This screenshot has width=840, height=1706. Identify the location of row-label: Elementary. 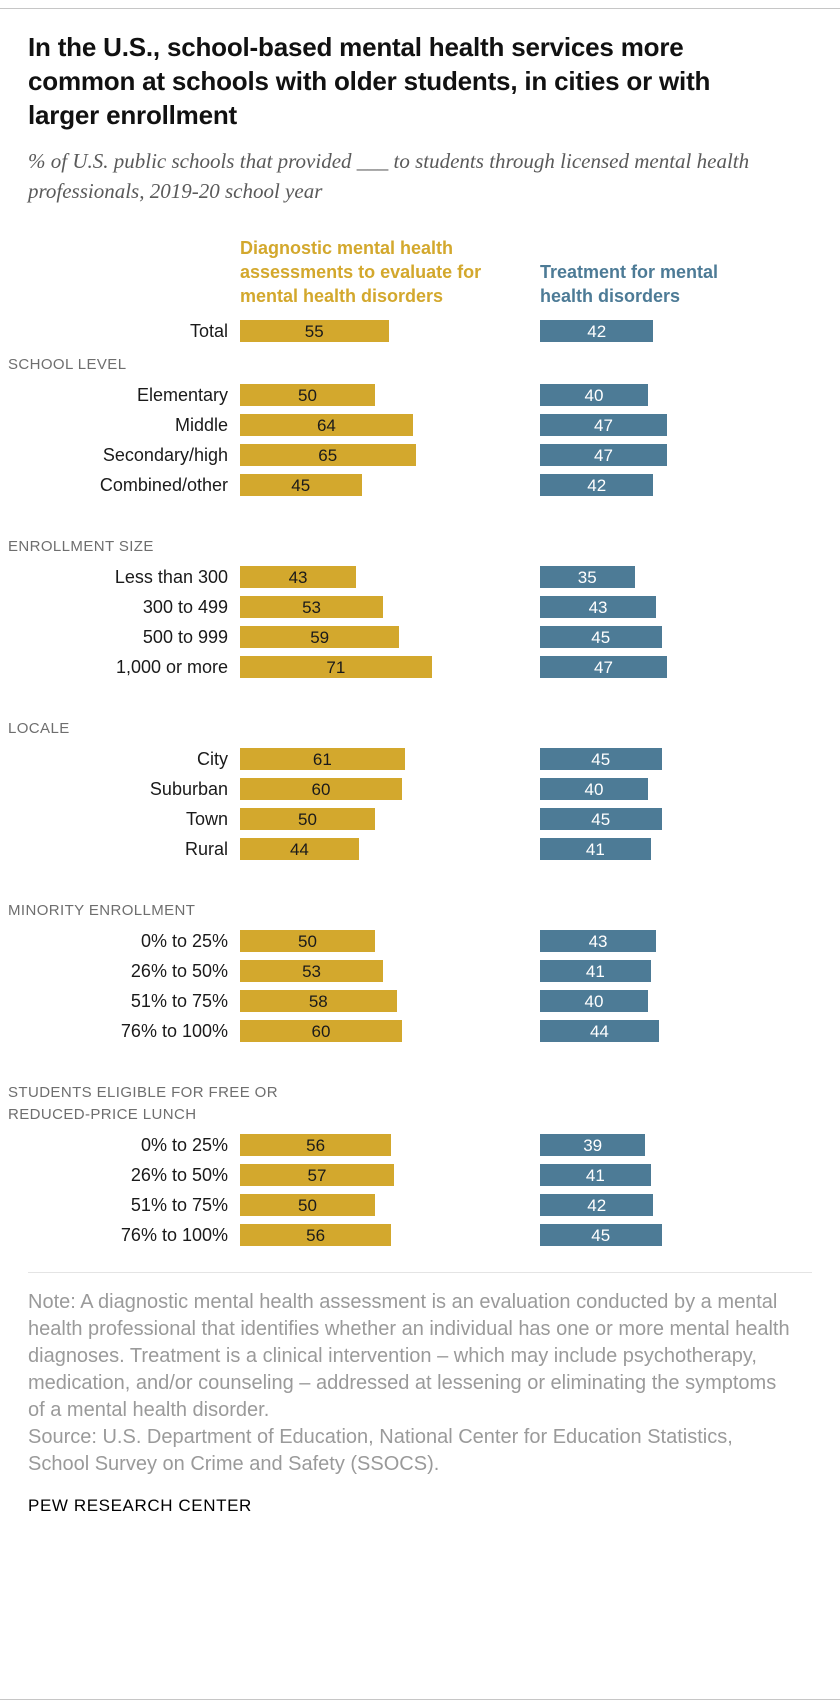
(182, 394).